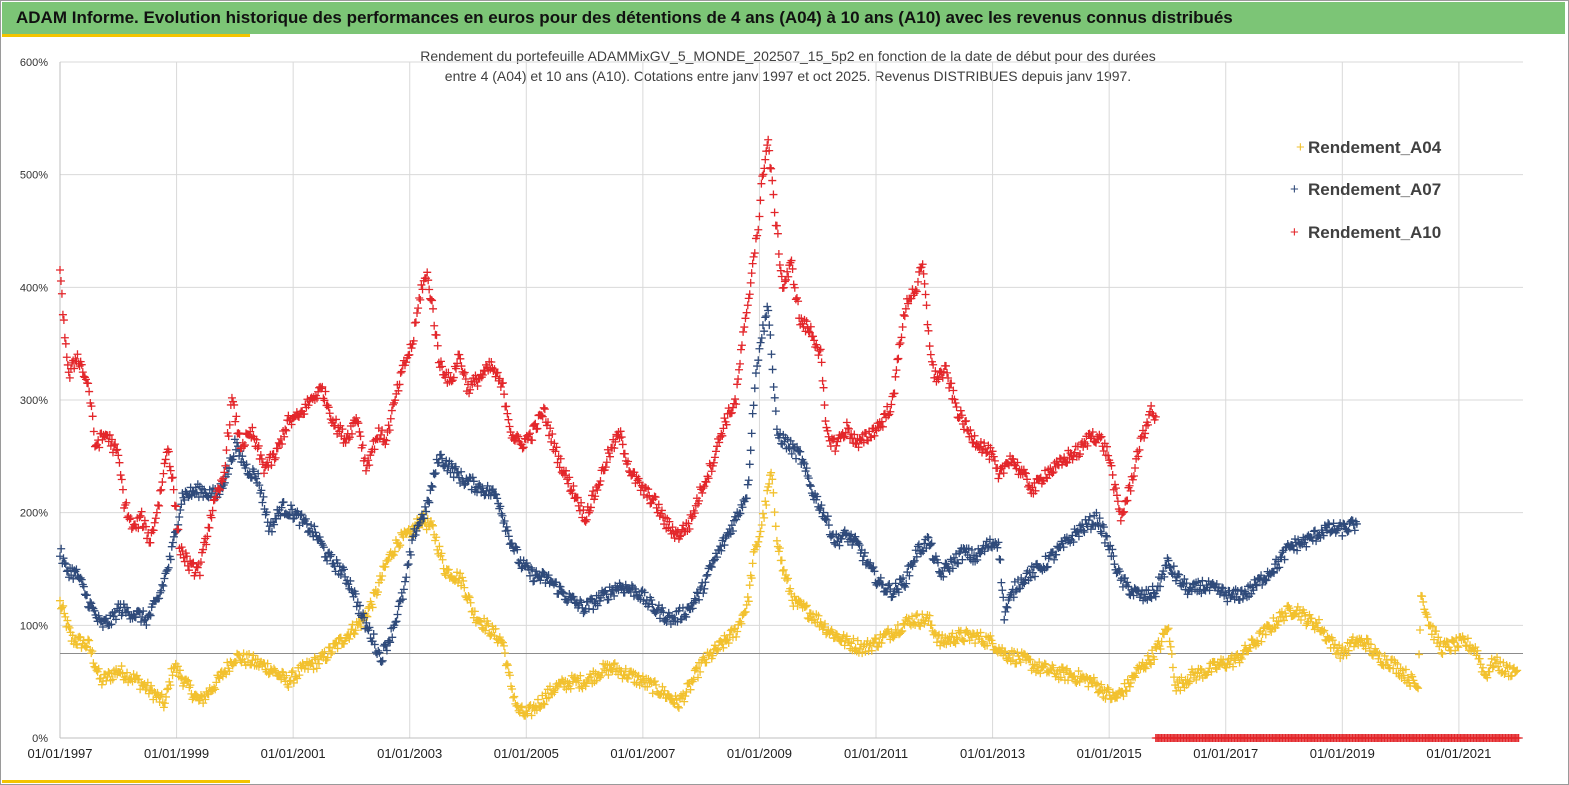 The image size is (1569, 785). What do you see at coordinates (126, 781) in the screenshot?
I see `accent-bar-bottom` at bounding box center [126, 781].